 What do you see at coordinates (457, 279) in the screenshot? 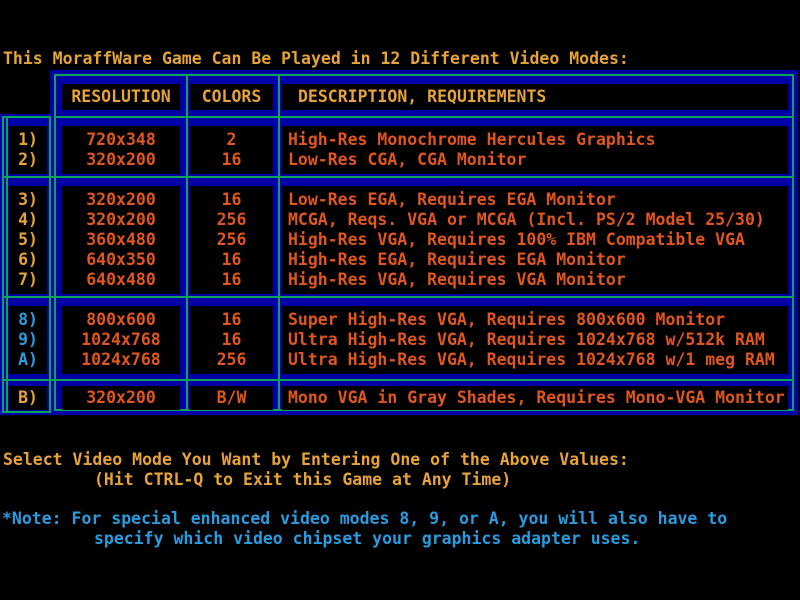
I see `mode-7-description: High-Res VGA, Requires VGA Monitor` at bounding box center [457, 279].